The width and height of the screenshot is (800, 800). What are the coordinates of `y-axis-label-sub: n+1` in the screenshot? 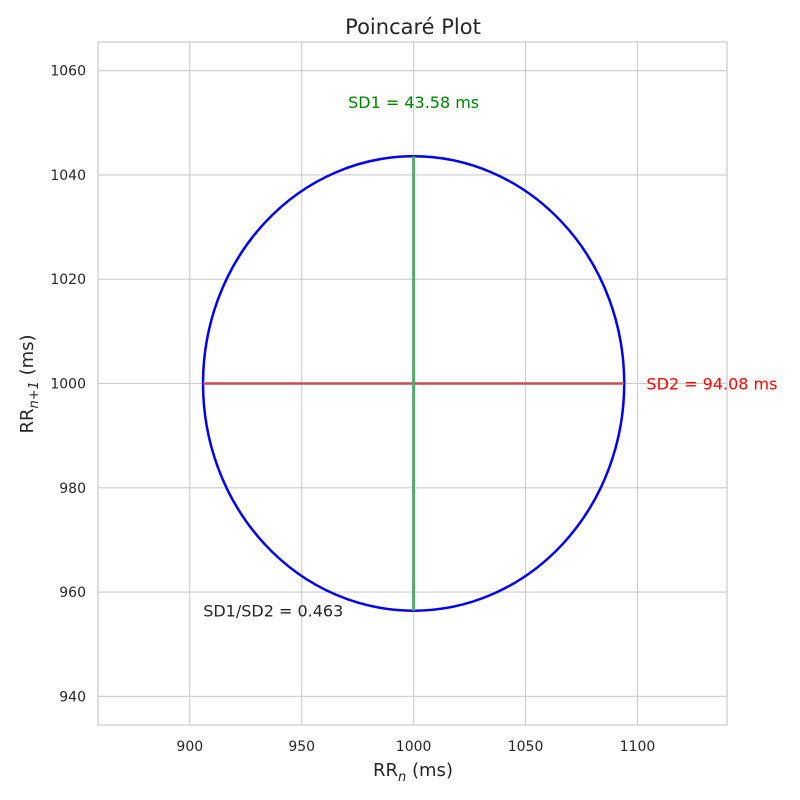 It's located at (34, 394).